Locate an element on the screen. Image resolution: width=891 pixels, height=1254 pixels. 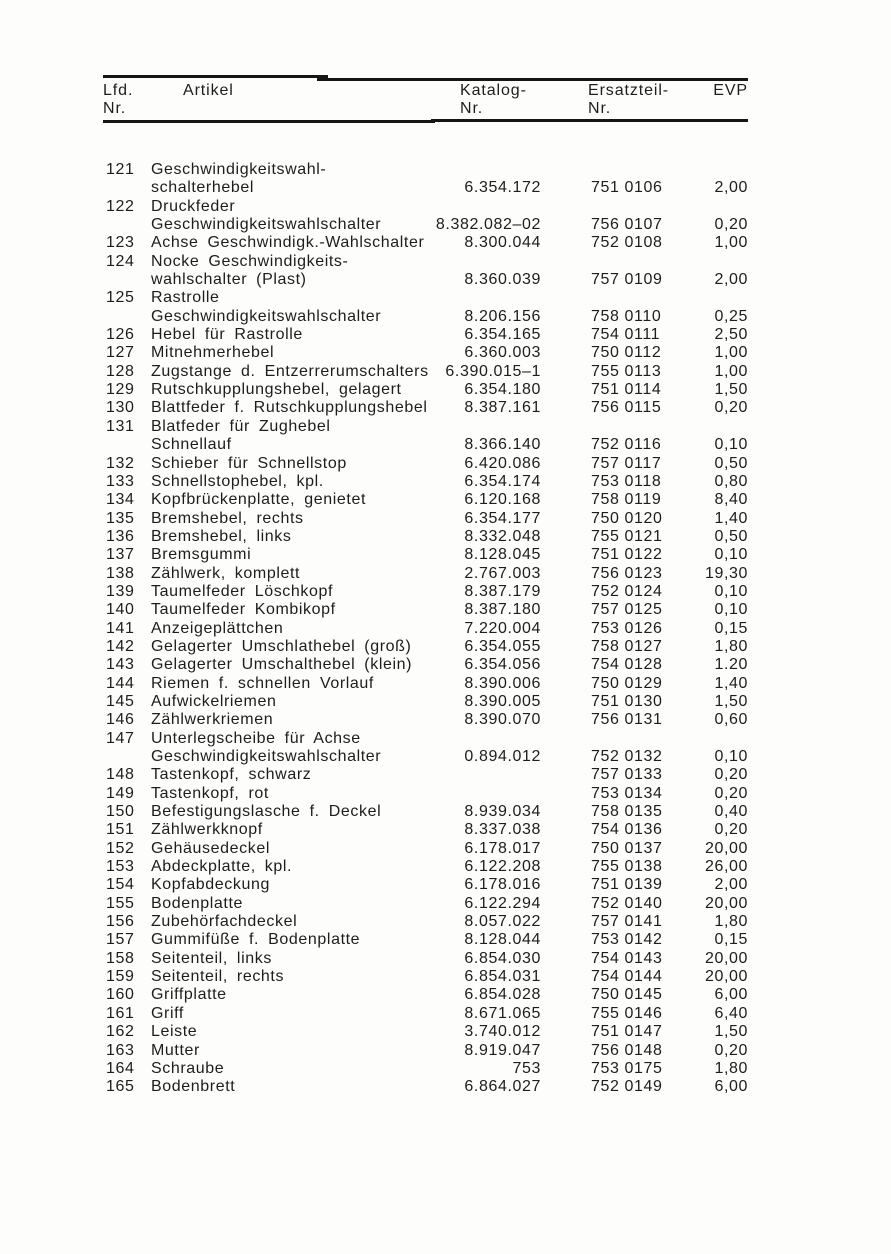
evp-price-cell: 20,00 is located at coordinates (726, 958).